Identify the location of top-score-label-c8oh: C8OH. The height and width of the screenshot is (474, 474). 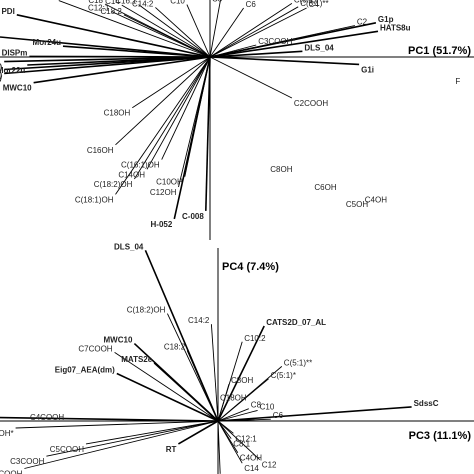
(281, 169).